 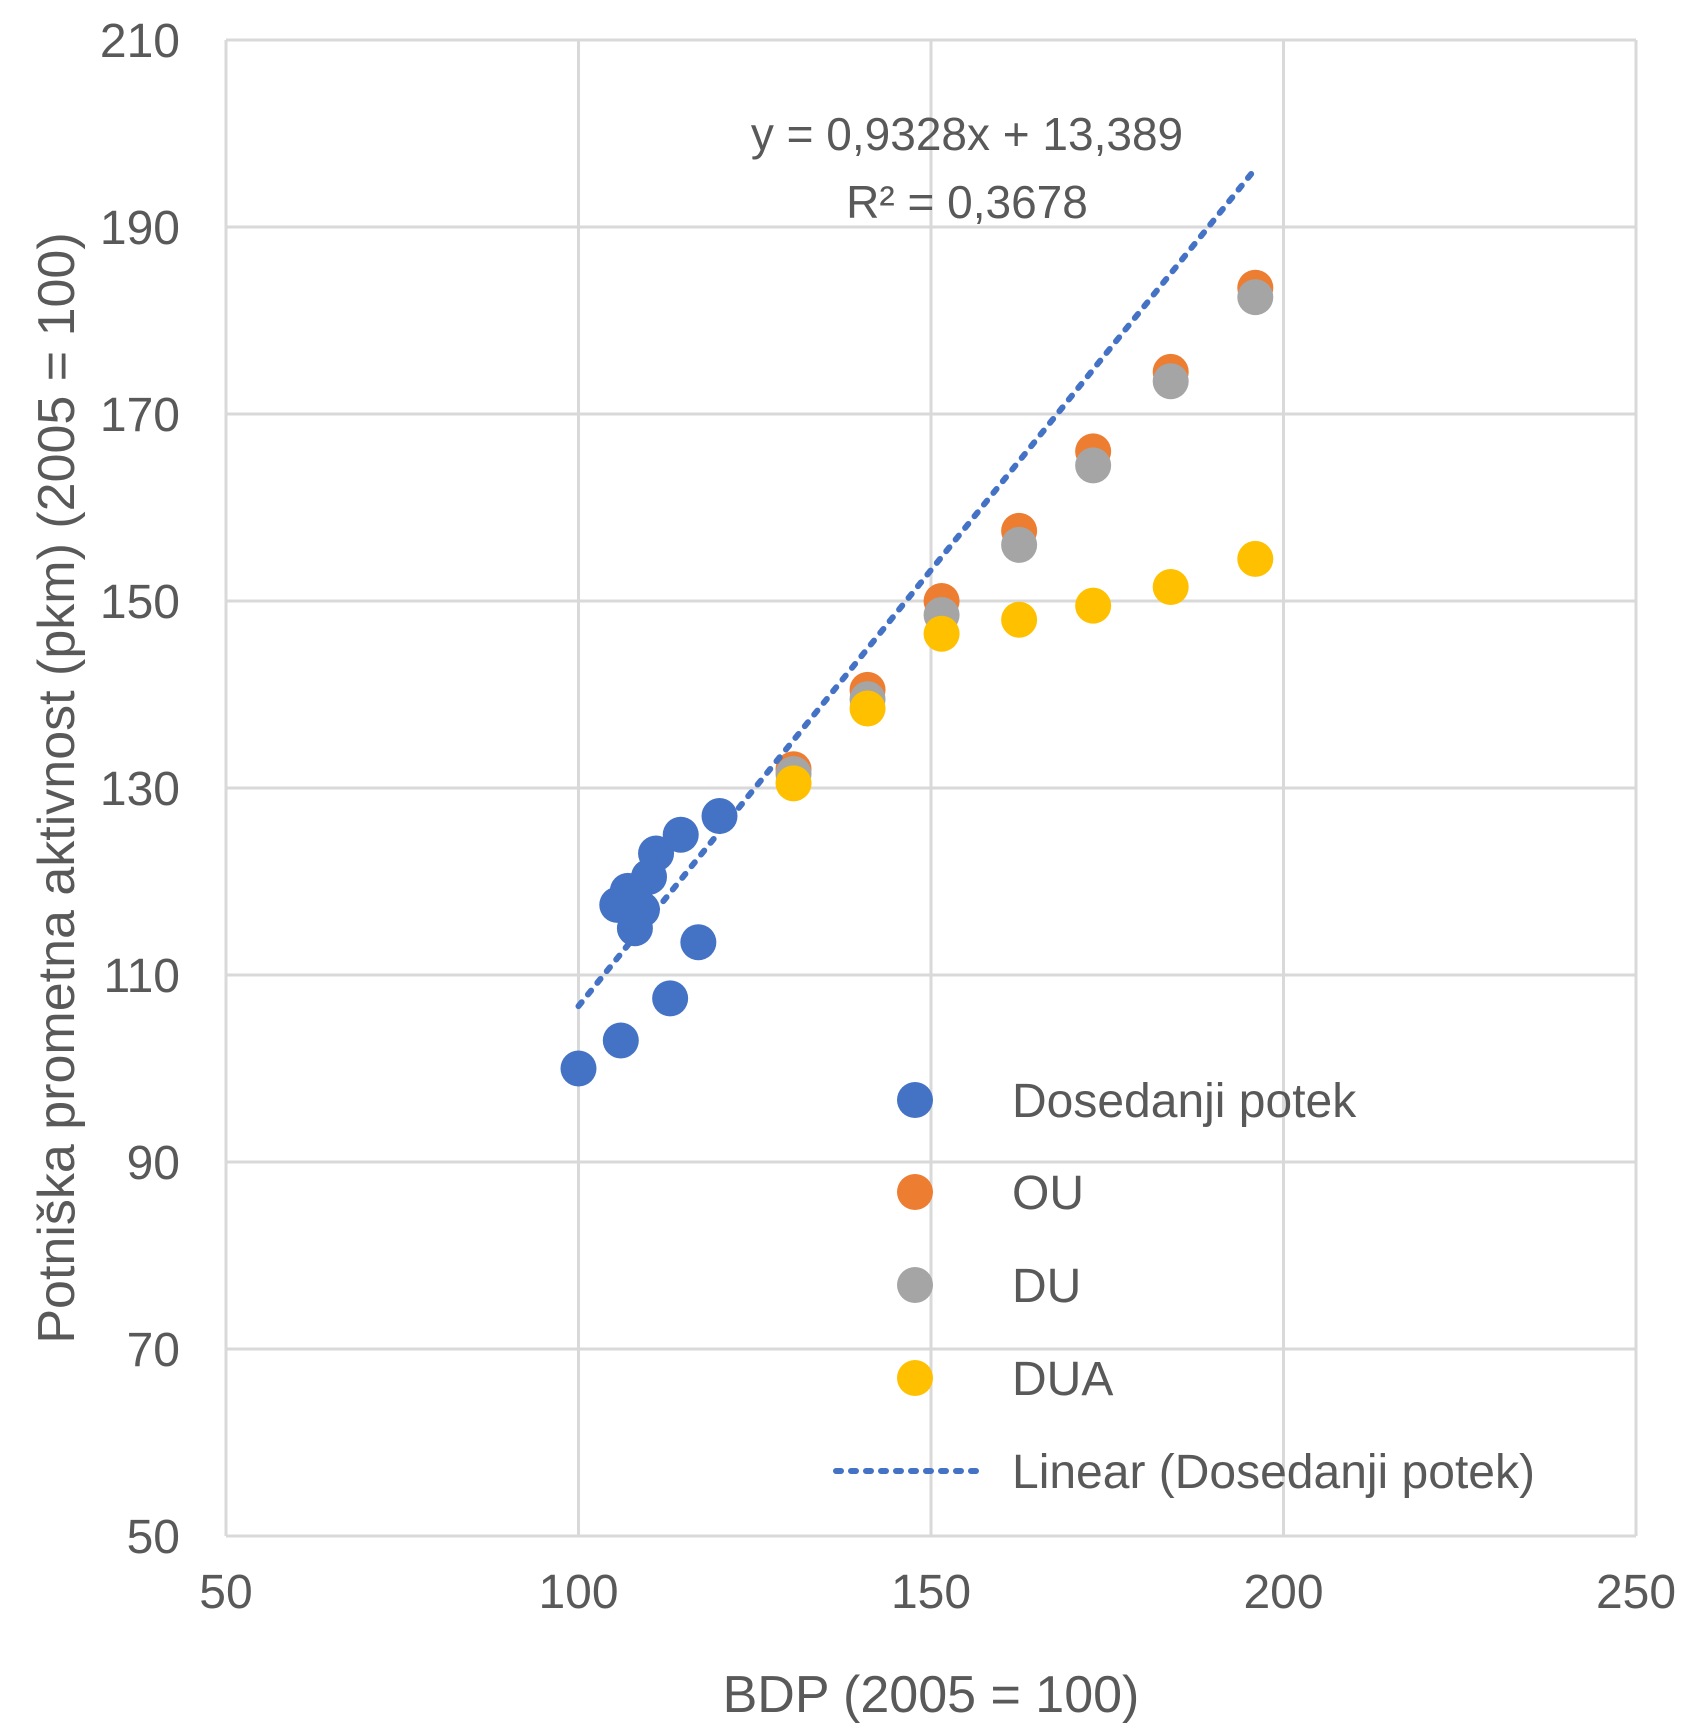 What do you see at coordinates (931, 1695) in the screenshot?
I see `x-axis-title: BDP (2005 = 100)` at bounding box center [931, 1695].